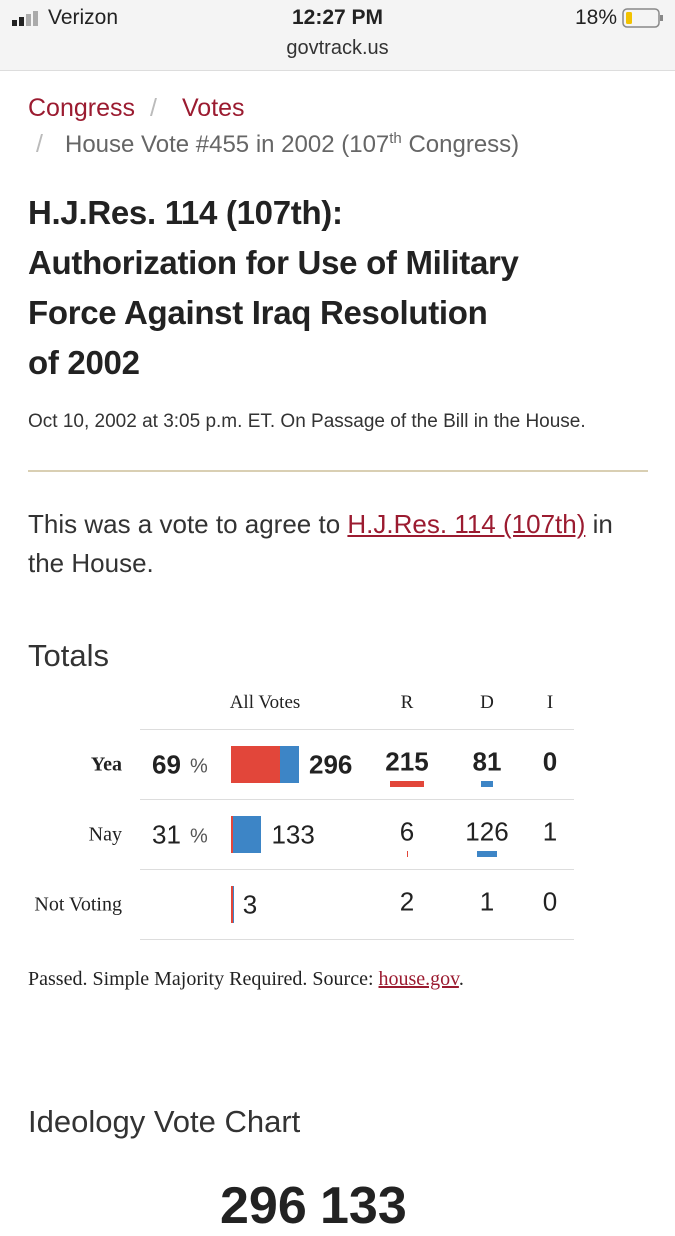 The width and height of the screenshot is (675, 1236). I want to click on total: 296, so click(330, 765).